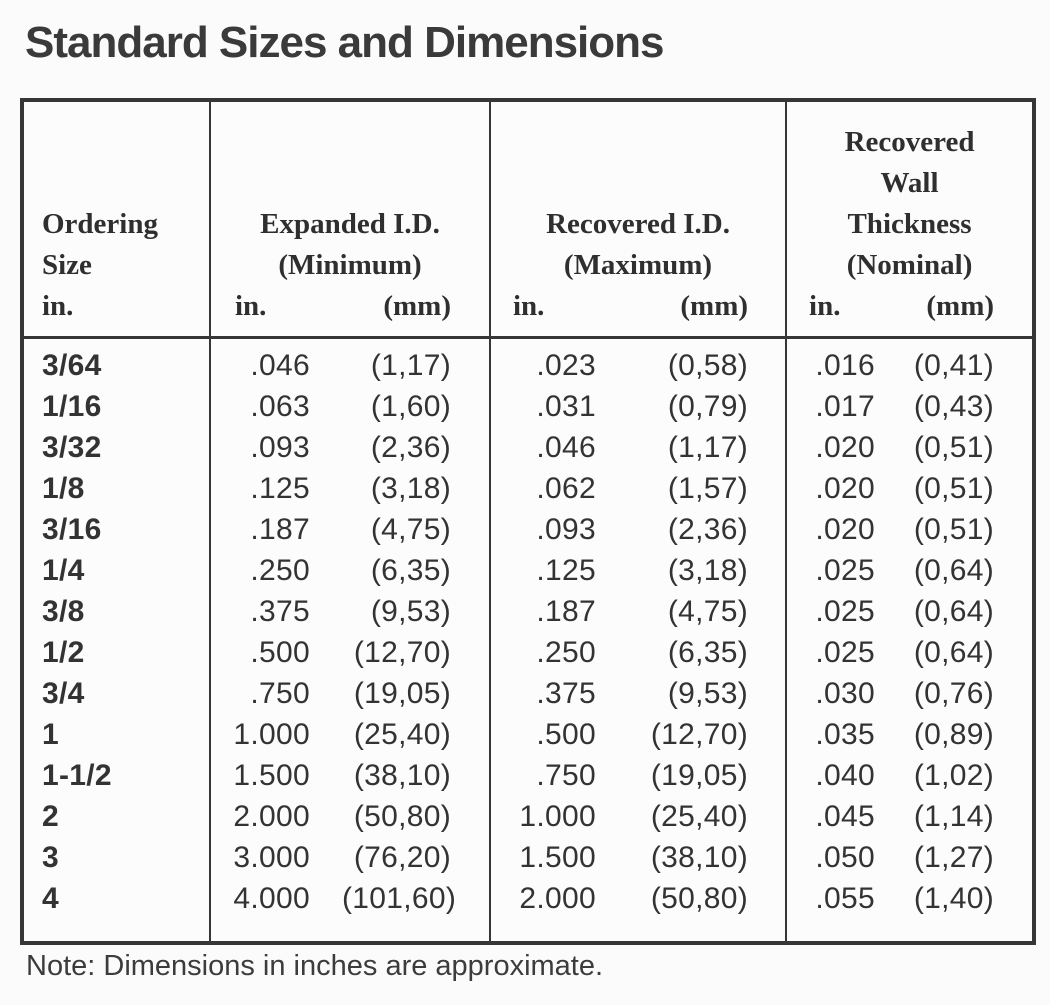 The width and height of the screenshot is (1050, 1005). I want to click on cell-exp_mm: (9,53), so click(410, 611).